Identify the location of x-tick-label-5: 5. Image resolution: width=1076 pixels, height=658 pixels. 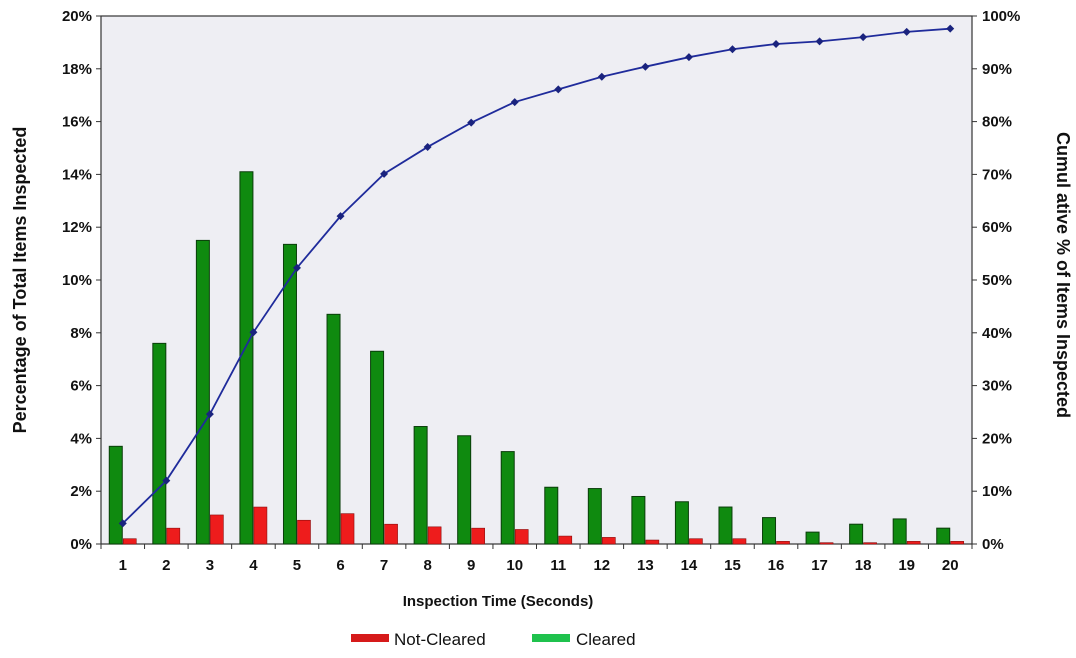
(297, 565).